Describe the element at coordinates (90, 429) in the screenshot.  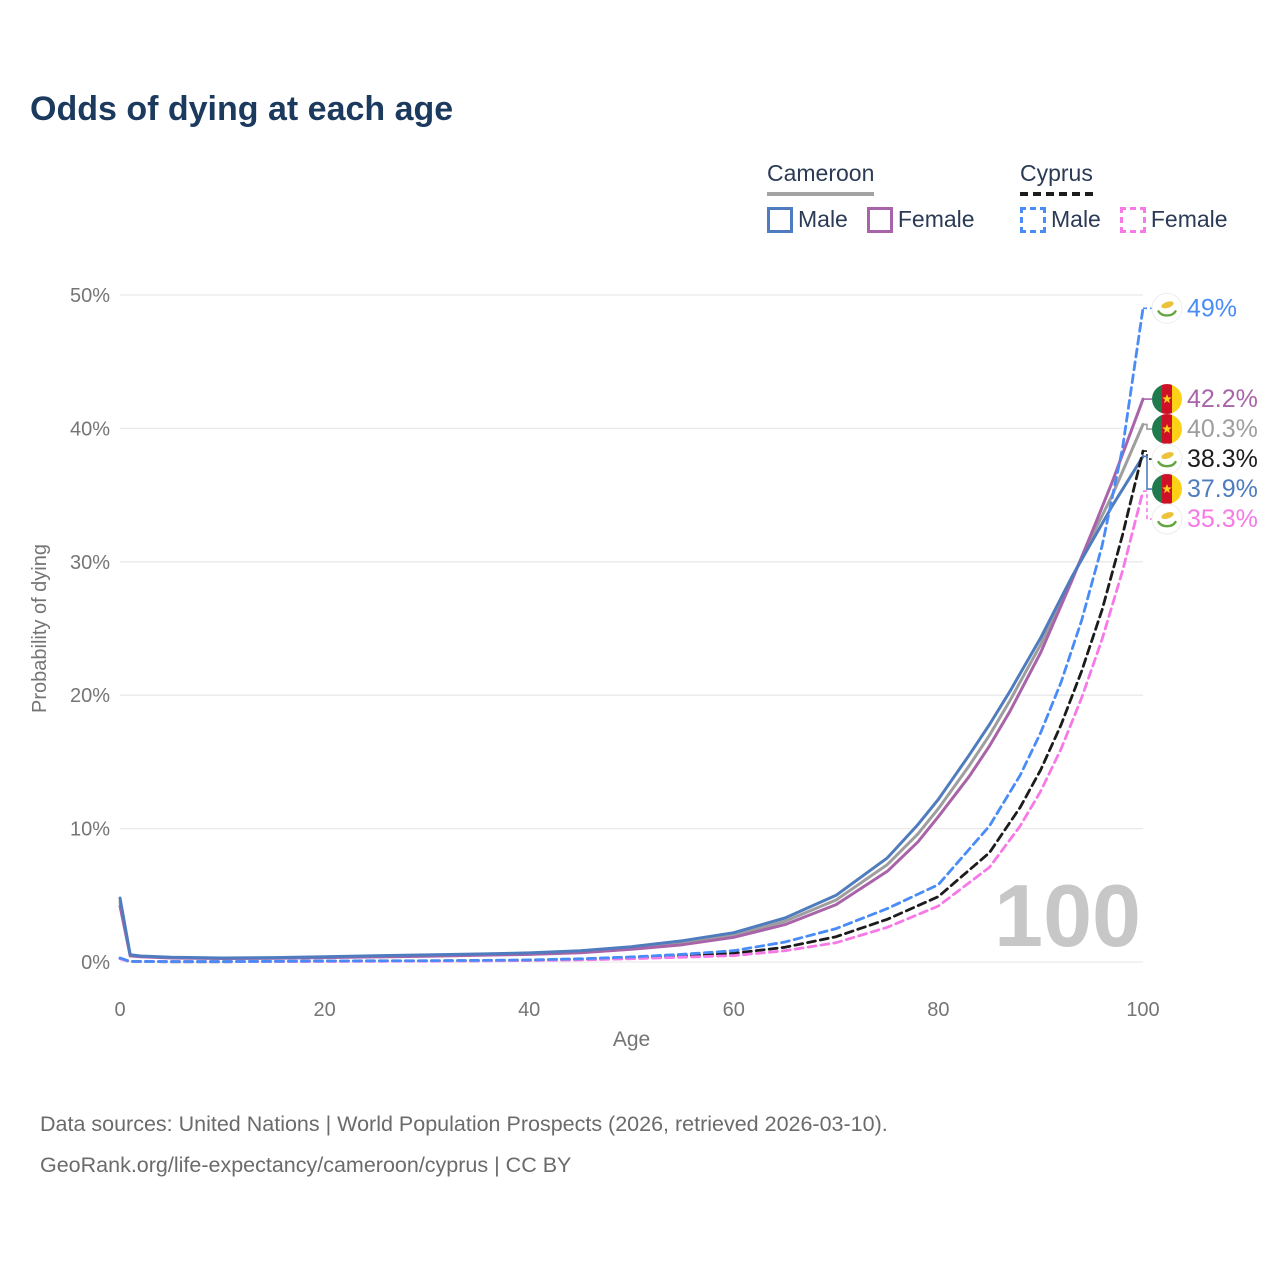
I see `y-tick-label: 40%` at that location.